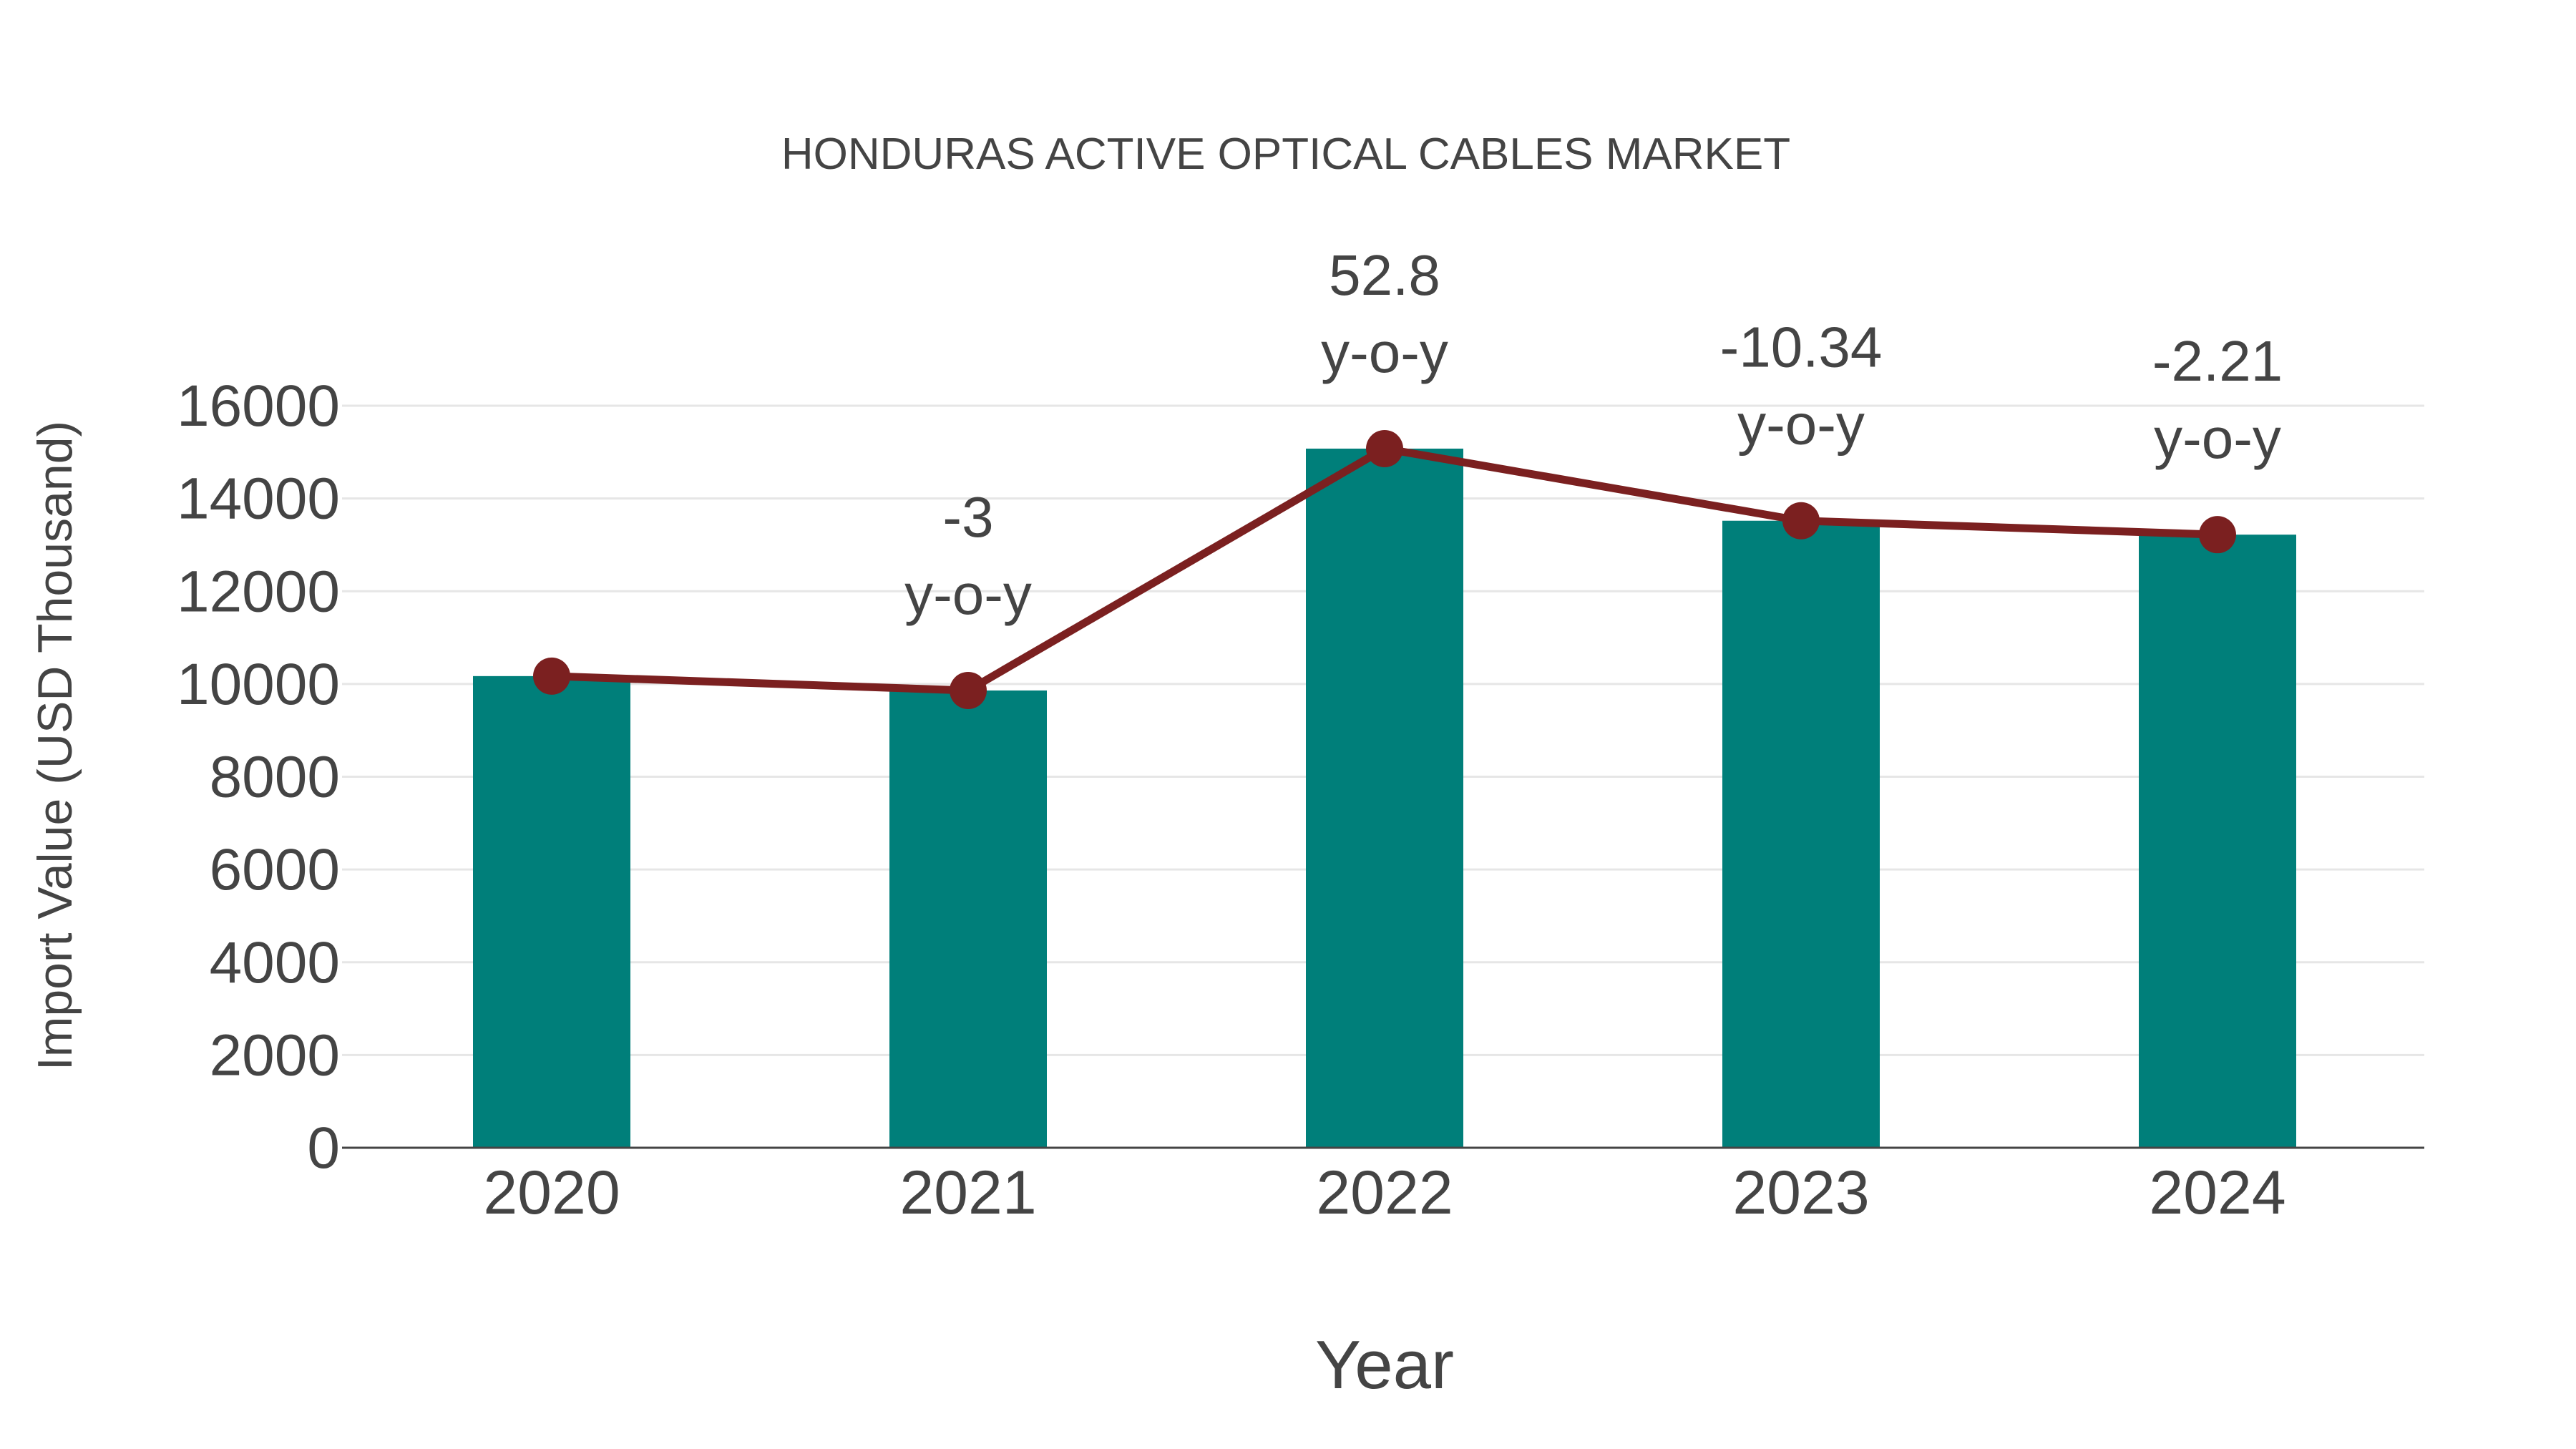 Image resolution: width=2576 pixels, height=1449 pixels. Describe the element at coordinates (967, 1192) in the screenshot. I see `x-tick-label: 2021` at that location.